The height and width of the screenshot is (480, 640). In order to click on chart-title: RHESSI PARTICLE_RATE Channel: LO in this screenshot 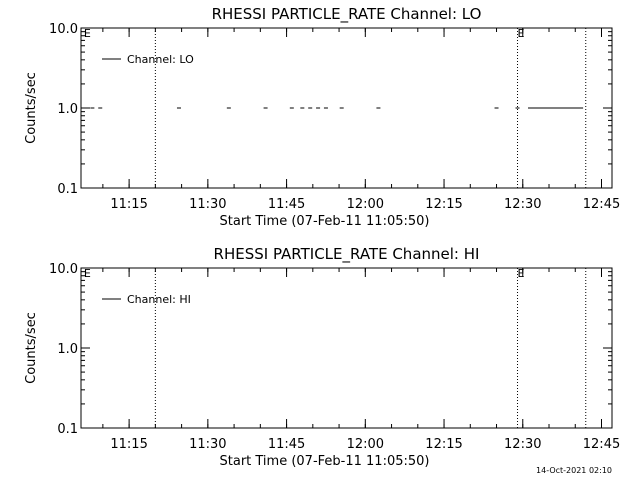, I will do `click(347, 14)`.